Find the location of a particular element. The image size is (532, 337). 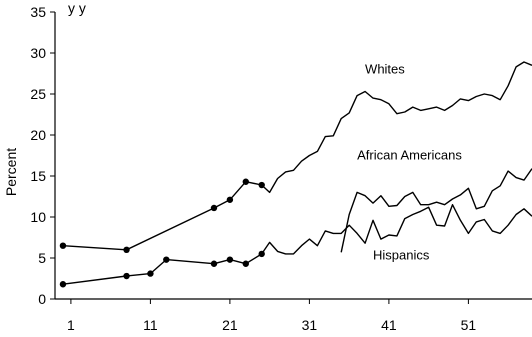

x-tick-label: 1 is located at coordinates (71, 325).